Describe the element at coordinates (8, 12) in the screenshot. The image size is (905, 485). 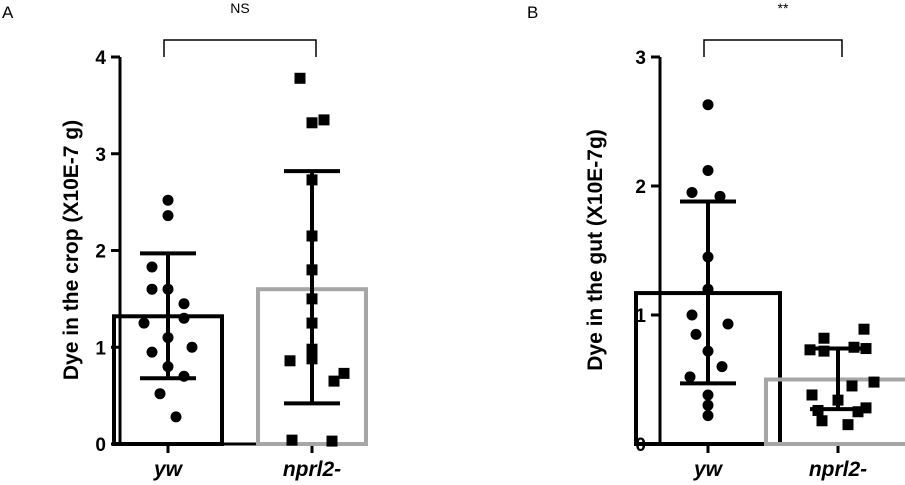
I see `panel-letter-a: A` at that location.